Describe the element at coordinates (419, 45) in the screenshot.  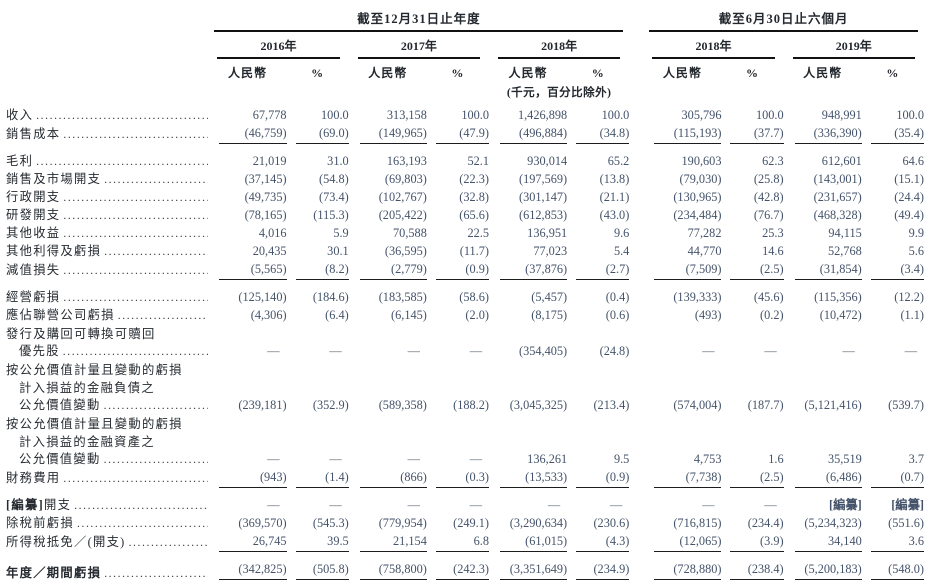
I see `year-group-2017: 2017年` at that location.